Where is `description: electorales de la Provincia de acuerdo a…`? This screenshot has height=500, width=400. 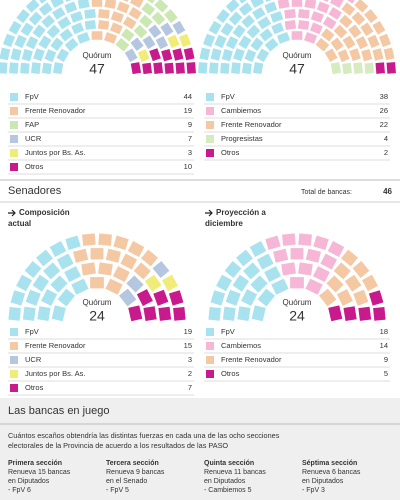
description: electorales de la Provincia de acuerdo a… is located at coordinates (118, 445).